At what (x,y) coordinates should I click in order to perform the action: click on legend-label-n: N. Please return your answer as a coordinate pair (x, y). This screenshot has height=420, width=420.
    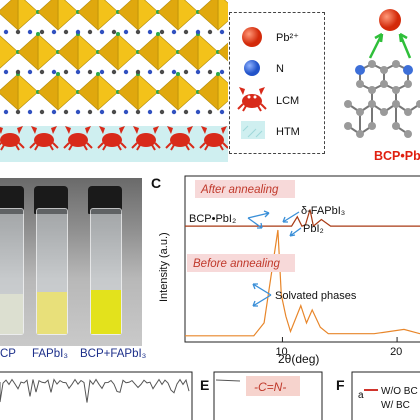
    Looking at the image, I should click on (280, 69).